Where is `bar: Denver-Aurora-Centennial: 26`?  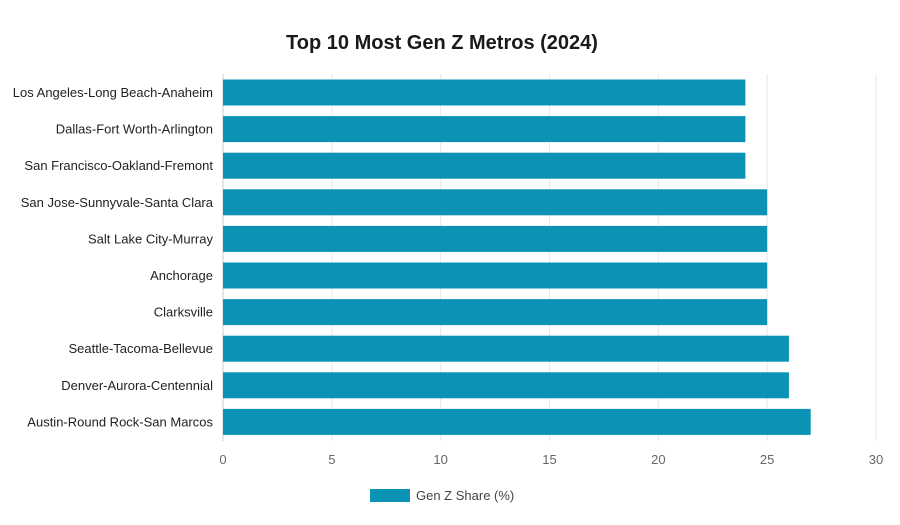
bar: Denver-Aurora-Centennial: 26 is located at coordinates (506, 385).